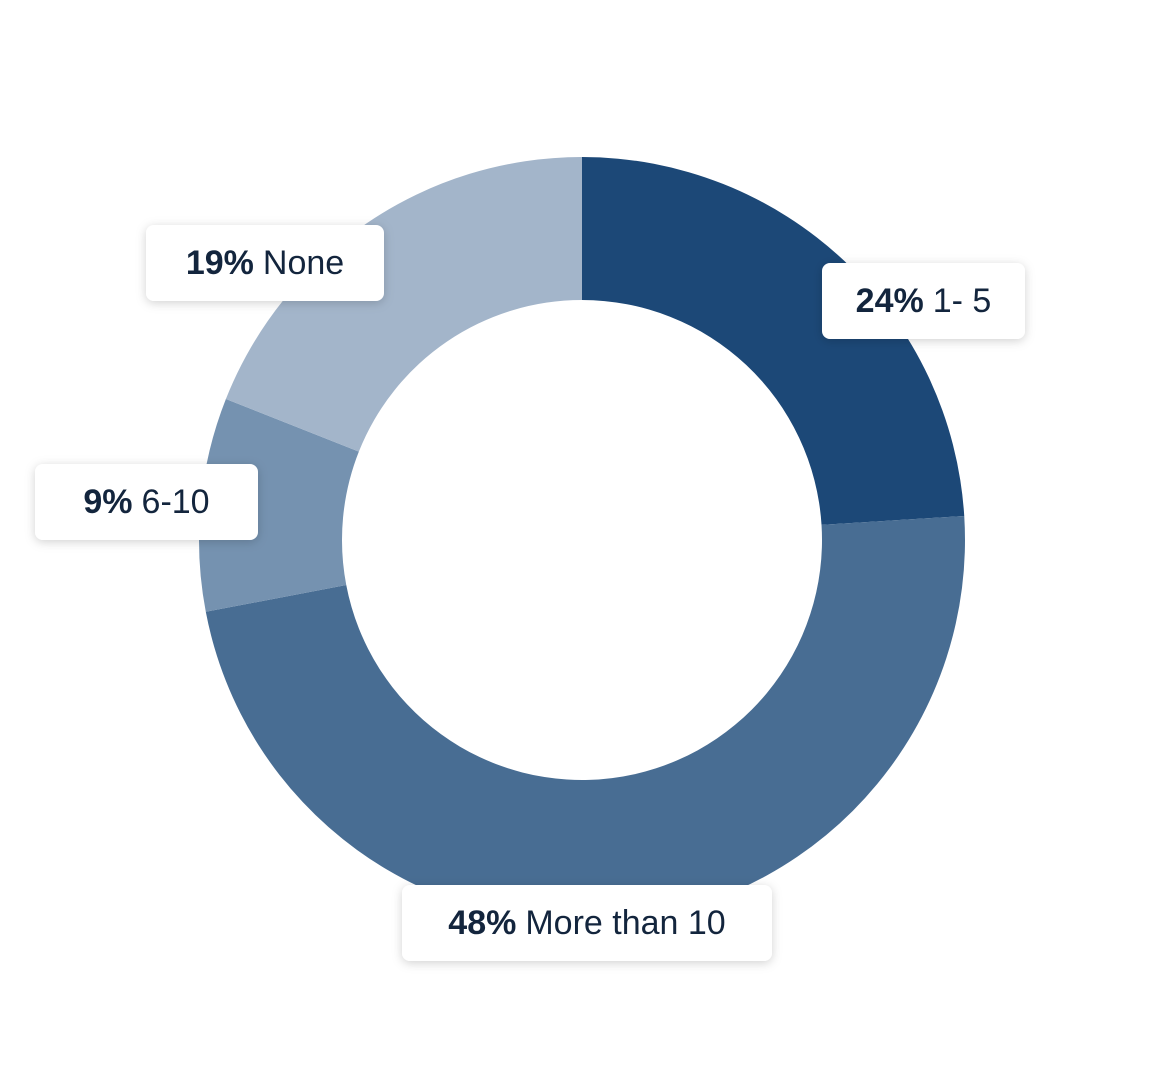 This screenshot has width=1161, height=1080. What do you see at coordinates (482, 923) in the screenshot?
I see `value-label: 48%` at bounding box center [482, 923].